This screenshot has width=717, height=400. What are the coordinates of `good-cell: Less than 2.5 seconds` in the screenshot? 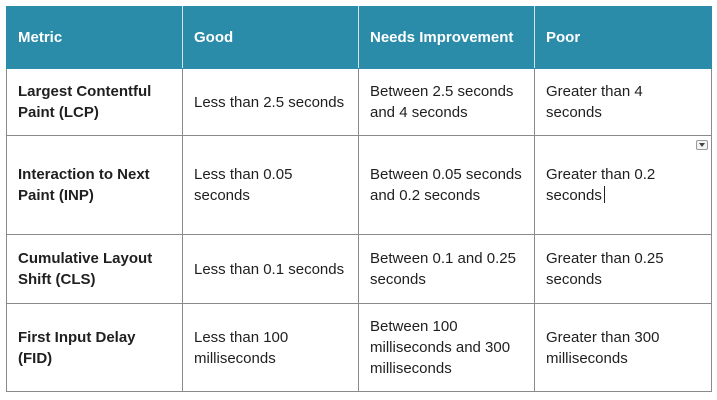 It's located at (270, 102).